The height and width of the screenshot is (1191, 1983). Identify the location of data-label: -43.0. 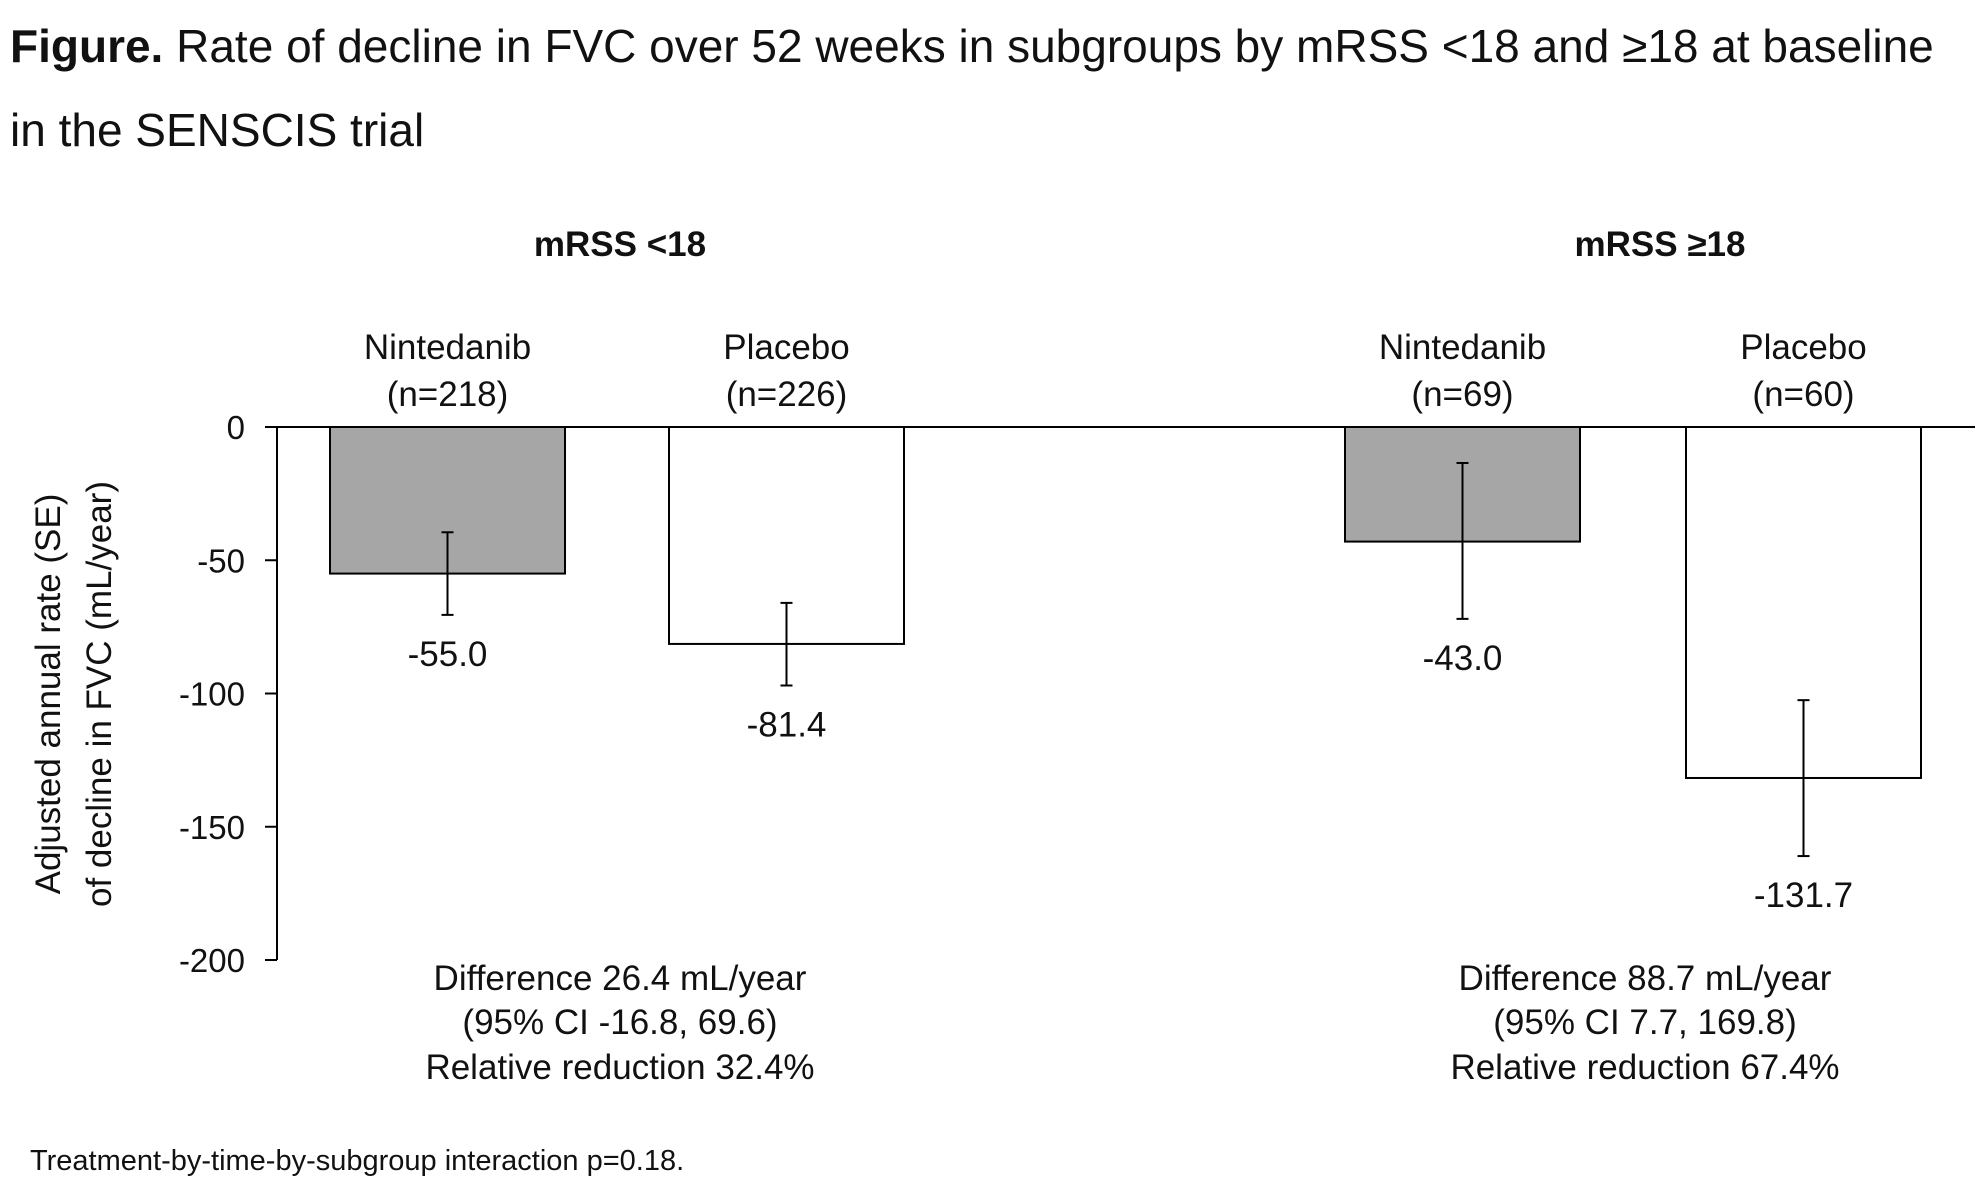
(1463, 658).